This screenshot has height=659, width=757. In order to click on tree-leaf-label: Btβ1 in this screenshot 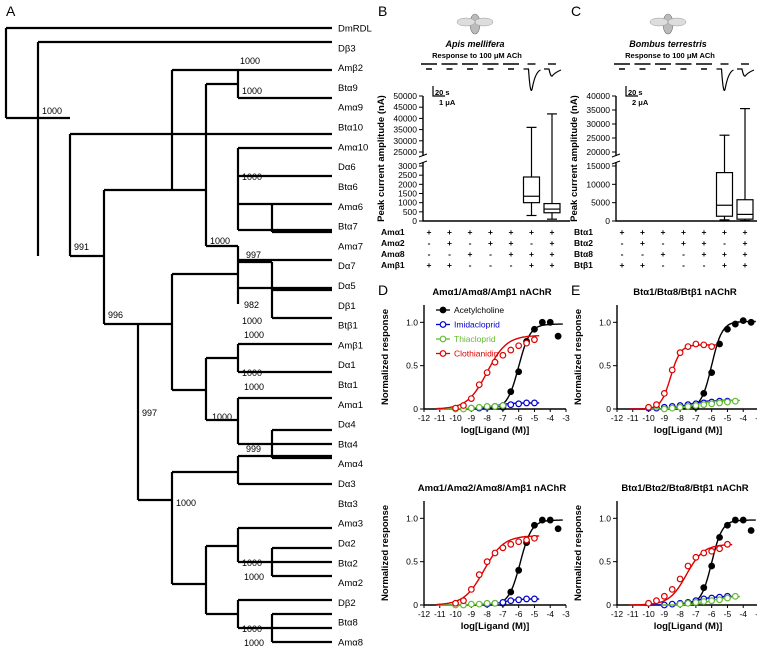, I will do `click(348, 326)`.